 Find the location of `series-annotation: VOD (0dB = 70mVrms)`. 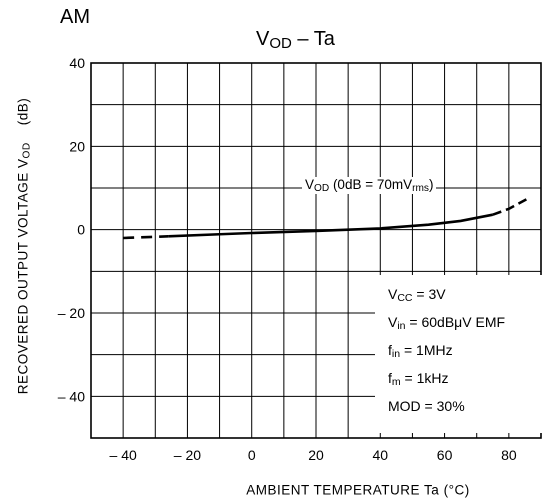

series-annotation: VOD (0dB = 70mVrms) is located at coordinates (369, 186).